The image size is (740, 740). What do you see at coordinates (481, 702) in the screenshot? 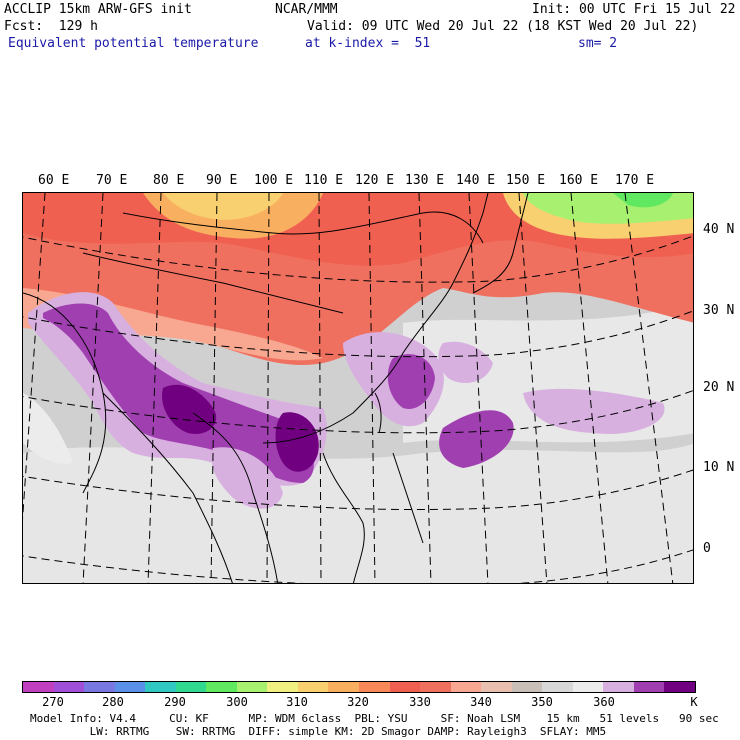
I see `colorbar-tick: 340` at bounding box center [481, 702].